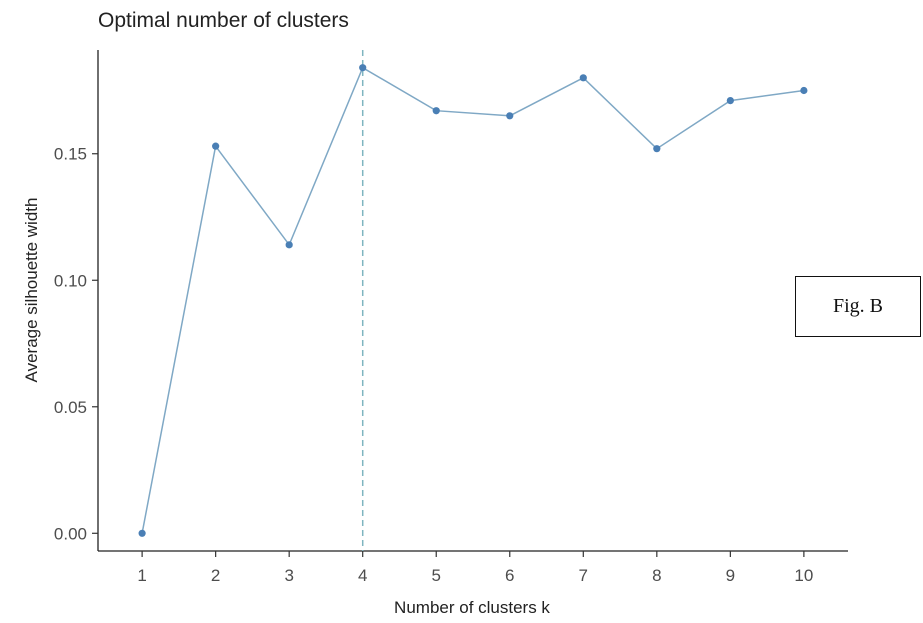  What do you see at coordinates (70, 407) in the screenshot?
I see `y-tick-label: 0.05` at bounding box center [70, 407].